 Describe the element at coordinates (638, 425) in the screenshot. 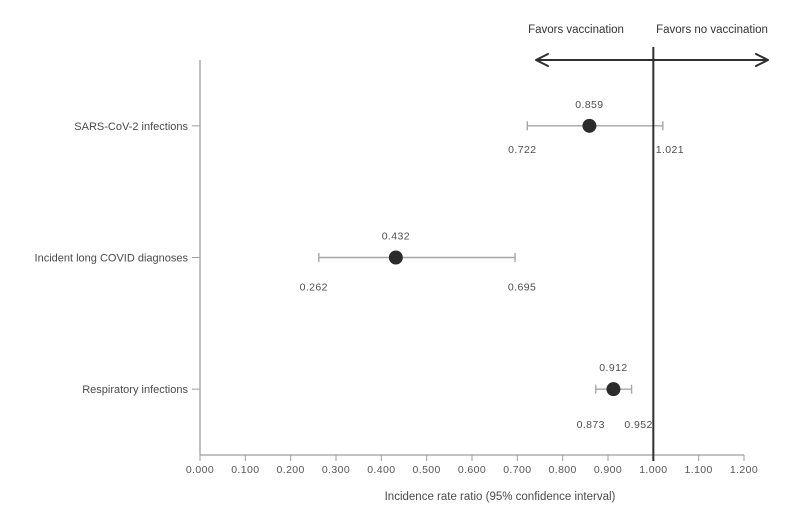

I see `ci-high-label: 0.952` at that location.